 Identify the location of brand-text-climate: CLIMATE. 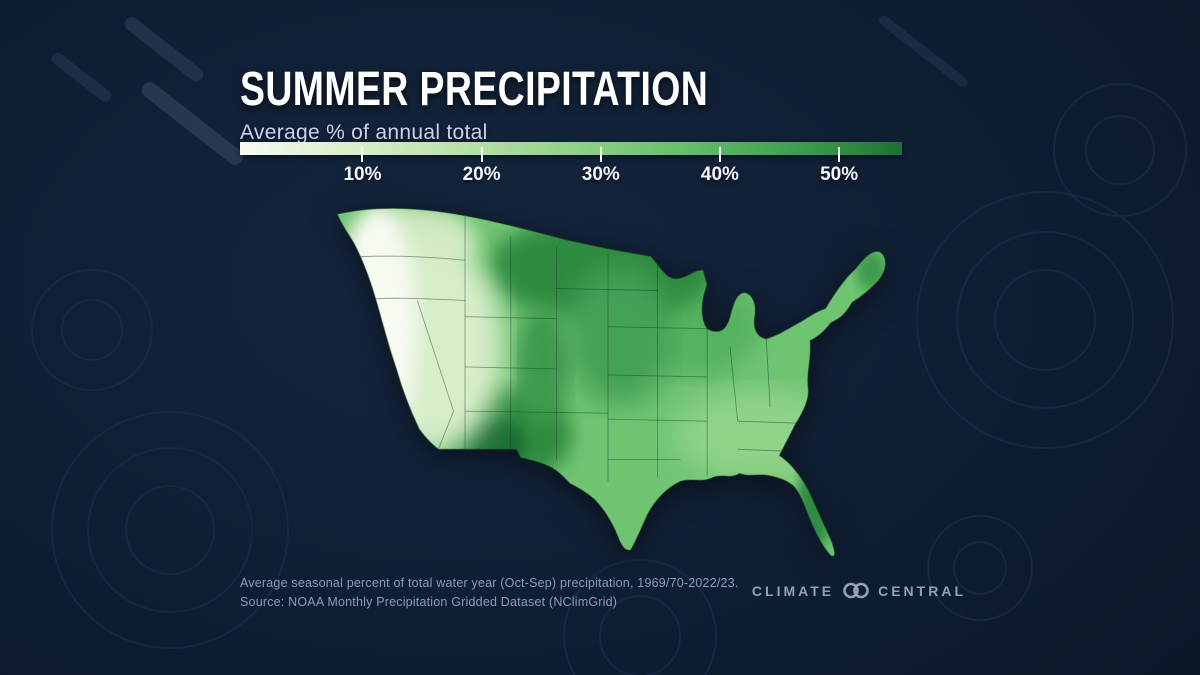
(793, 590).